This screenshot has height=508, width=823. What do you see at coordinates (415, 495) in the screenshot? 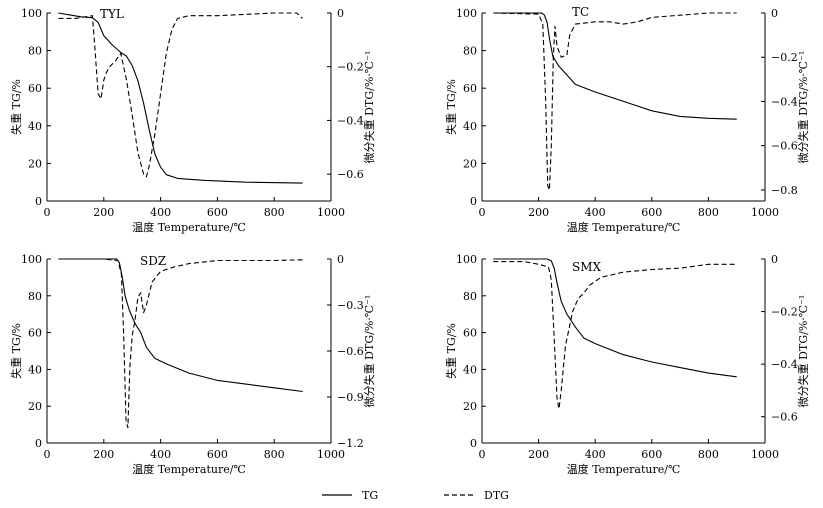
I see `legend: TG DTG` at bounding box center [415, 495].